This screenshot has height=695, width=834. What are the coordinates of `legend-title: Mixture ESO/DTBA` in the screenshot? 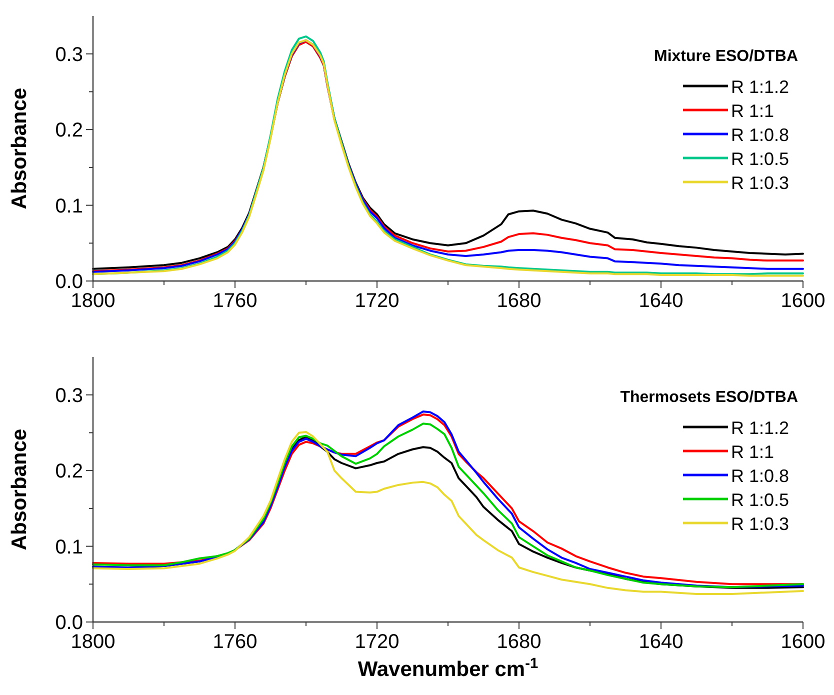 It's located at (726, 56).